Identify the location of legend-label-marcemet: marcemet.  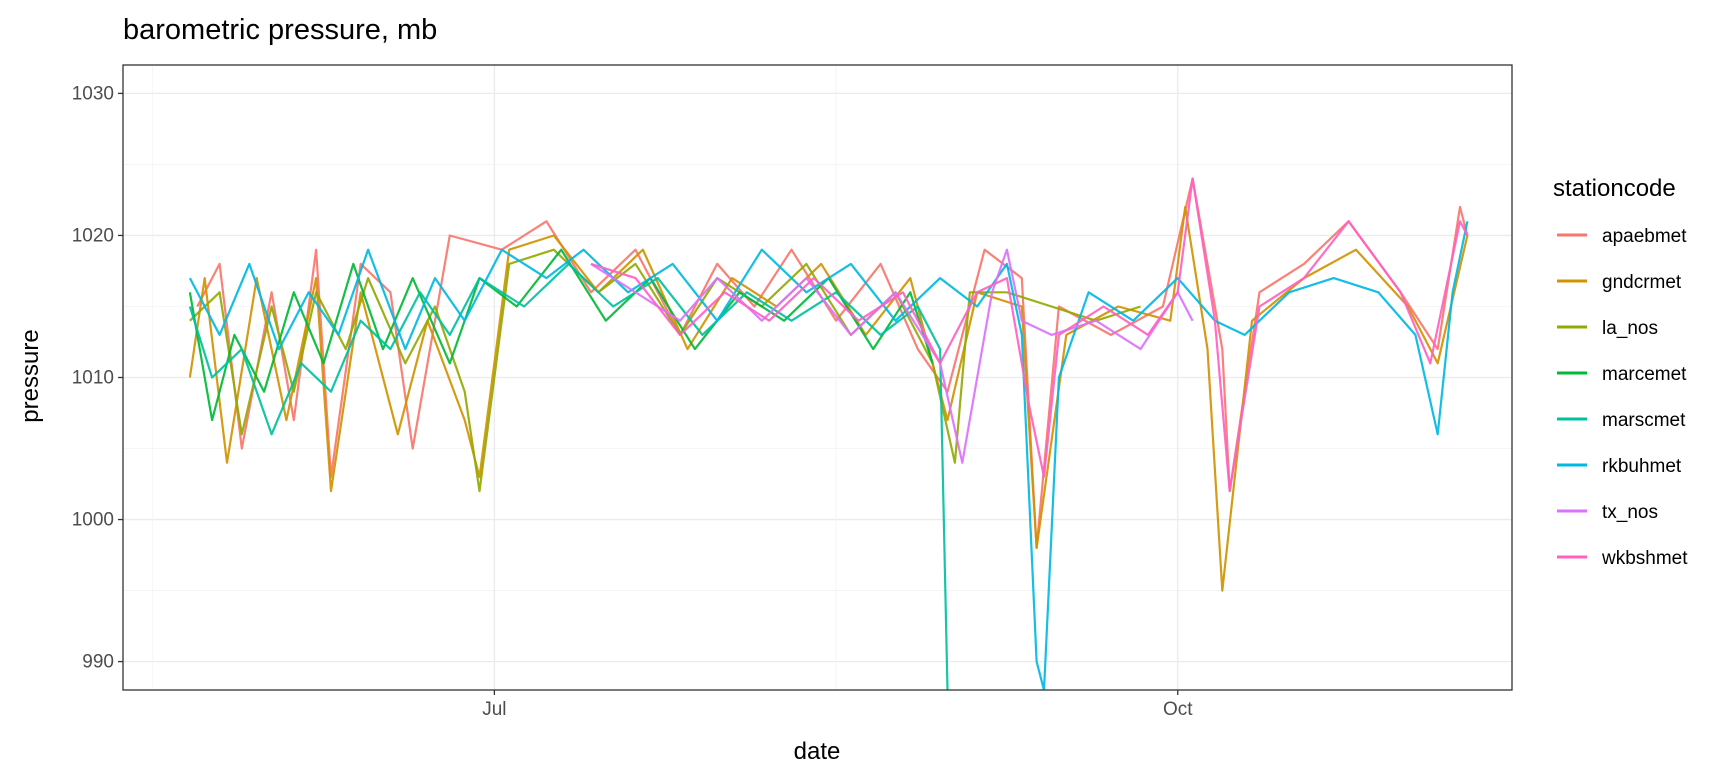
(1644, 374).